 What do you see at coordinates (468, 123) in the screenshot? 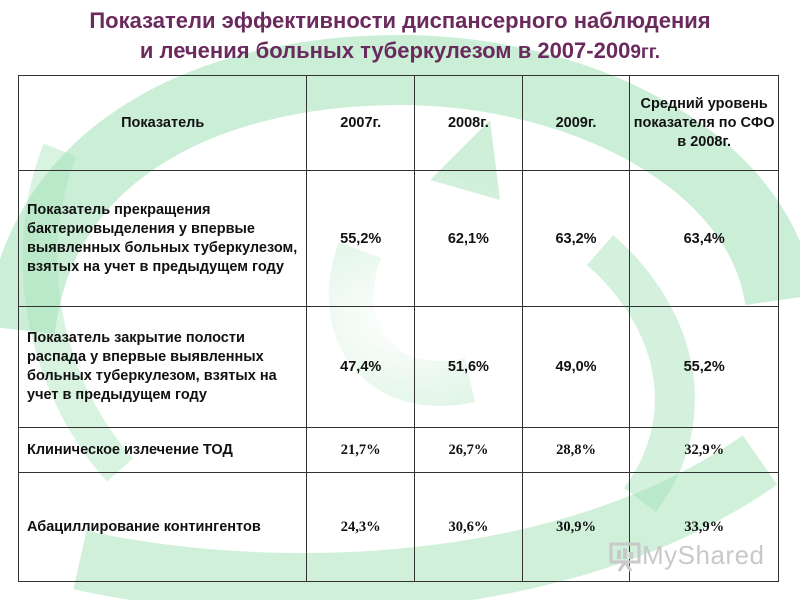
I see `header-2008: 2008г.` at bounding box center [468, 123].